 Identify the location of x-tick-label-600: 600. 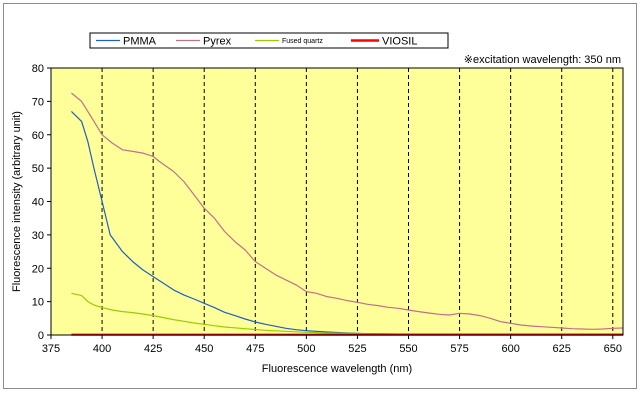
(510, 349).